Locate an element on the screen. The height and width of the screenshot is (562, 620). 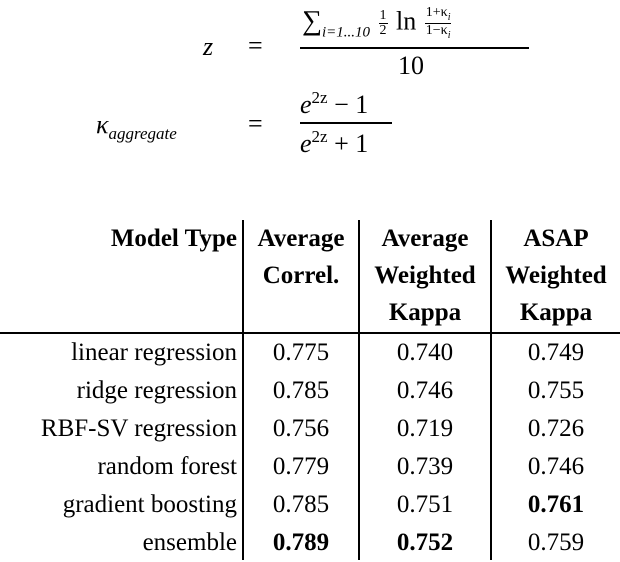
avg-wkappa-value: 0.719 is located at coordinates (425, 428).